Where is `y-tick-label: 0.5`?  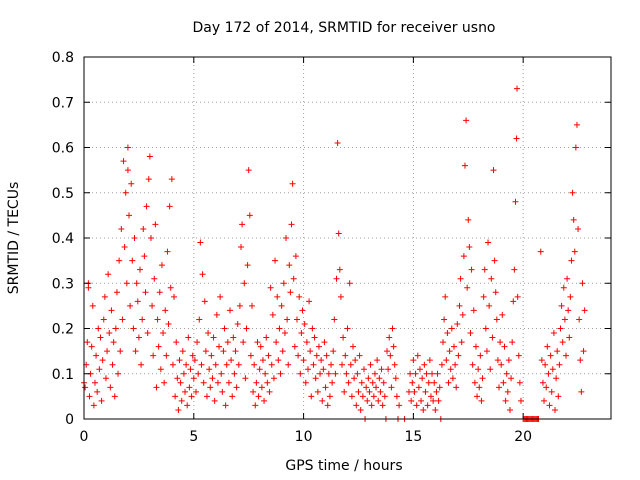
y-tick-label: 0.5 is located at coordinates (63, 194).